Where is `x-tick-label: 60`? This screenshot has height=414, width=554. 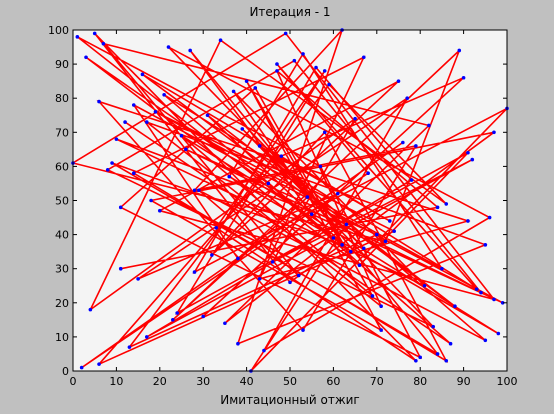 x-tick-label: 60 is located at coordinates (333, 381).